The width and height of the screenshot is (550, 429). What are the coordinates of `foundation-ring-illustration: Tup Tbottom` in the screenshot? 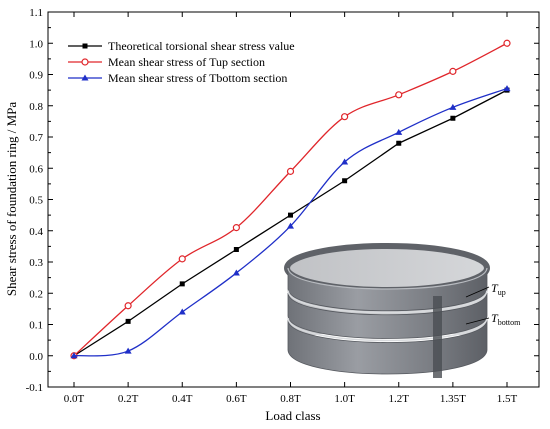 It's located at (402, 310).